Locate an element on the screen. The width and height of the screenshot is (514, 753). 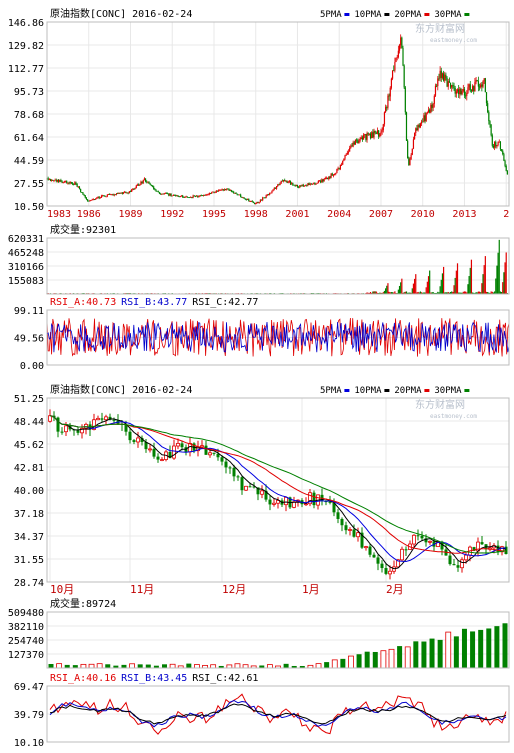
x-tick-label: 1992 is located at coordinates (172, 214).